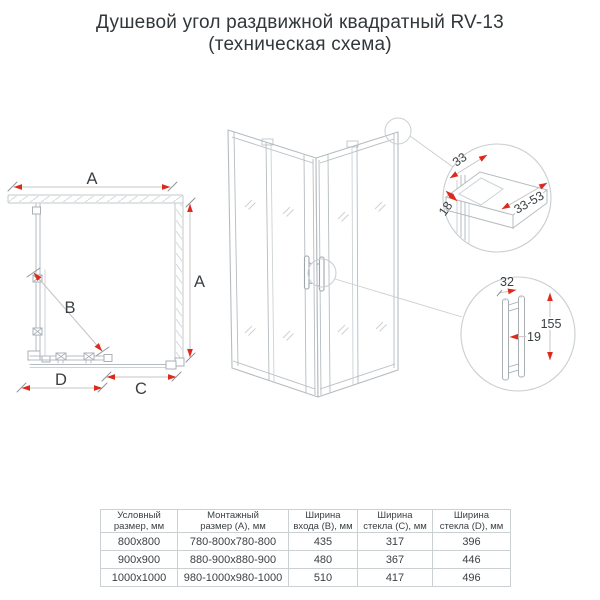  I want to click on cell-mounting-size: 780-800x780-800, so click(233, 541).